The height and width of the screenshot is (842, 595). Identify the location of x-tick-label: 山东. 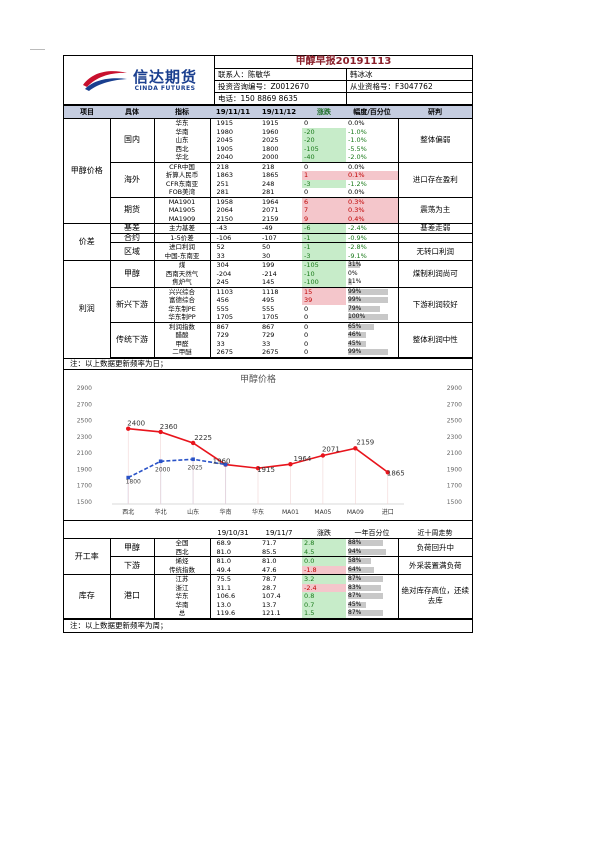
(193, 512).